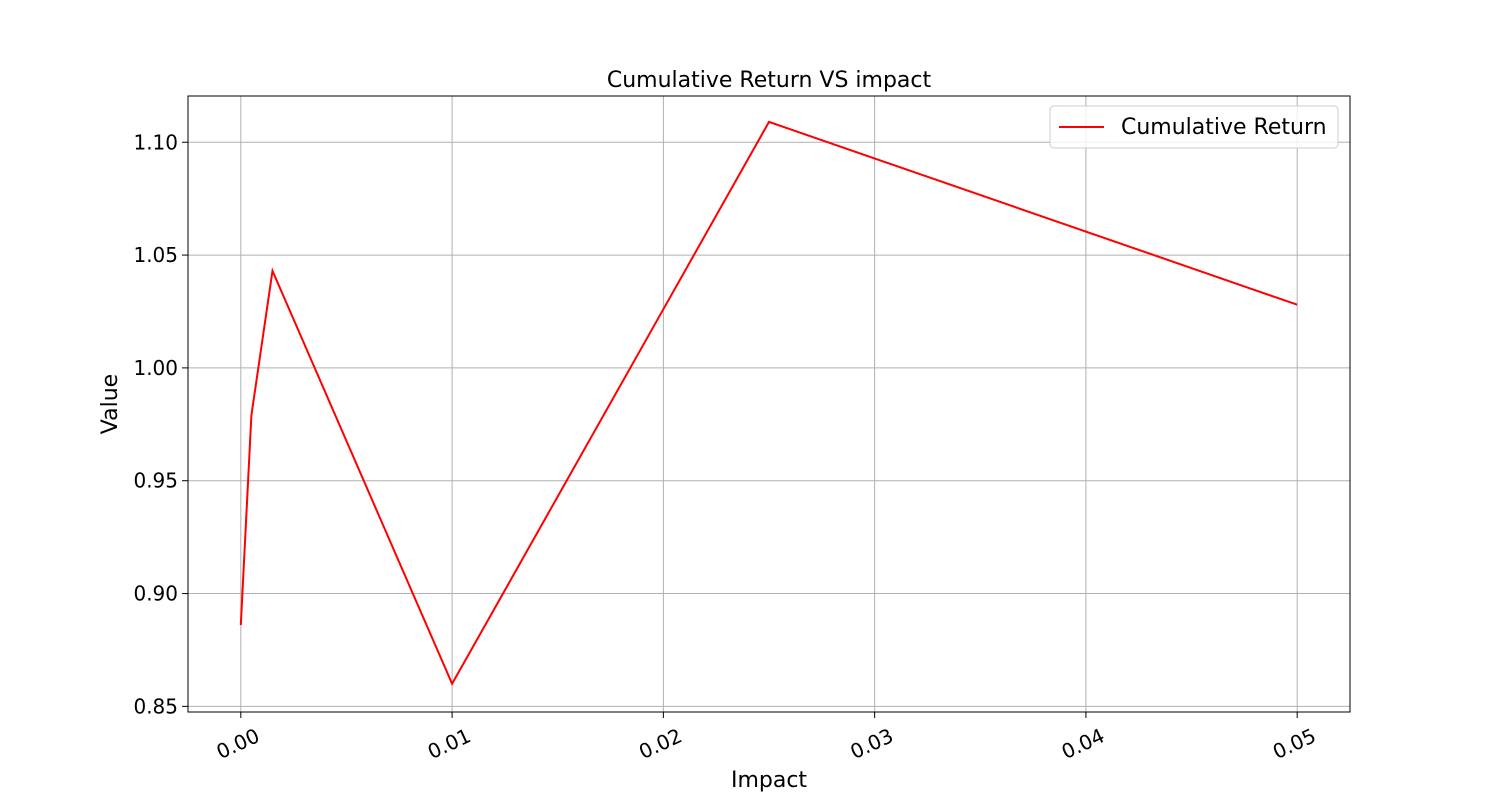 The image size is (1500, 800). I want to click on legend-label: Cumulative Return, so click(1224, 127).